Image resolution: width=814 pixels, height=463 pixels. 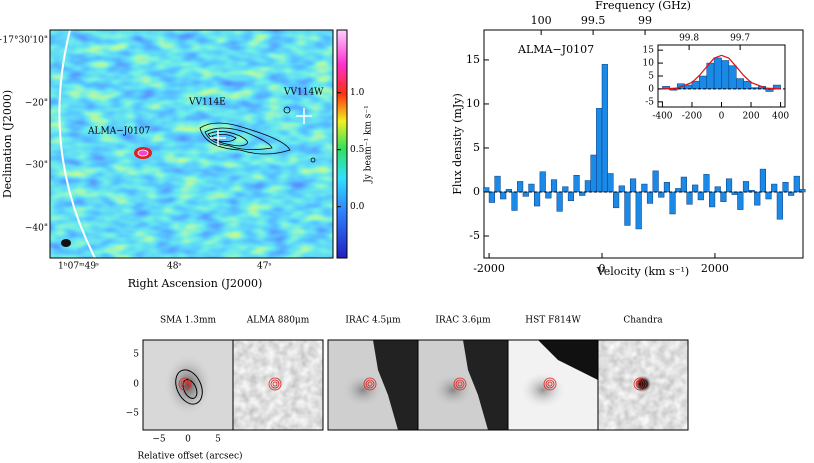 I want to click on x-axis-title: Relative offset (arcsec), so click(x=189, y=456).